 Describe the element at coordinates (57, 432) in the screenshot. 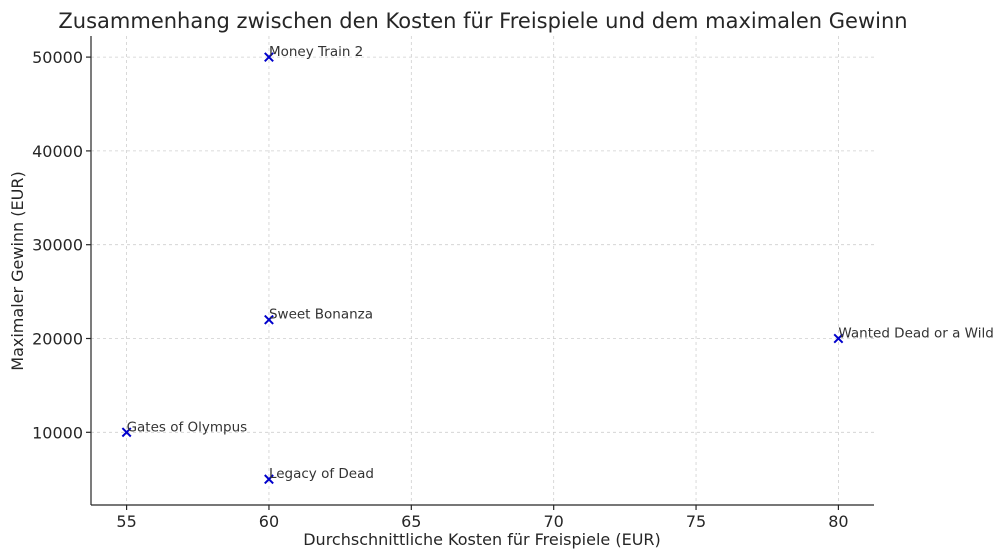

I see `y-tick-label: 10000` at that location.